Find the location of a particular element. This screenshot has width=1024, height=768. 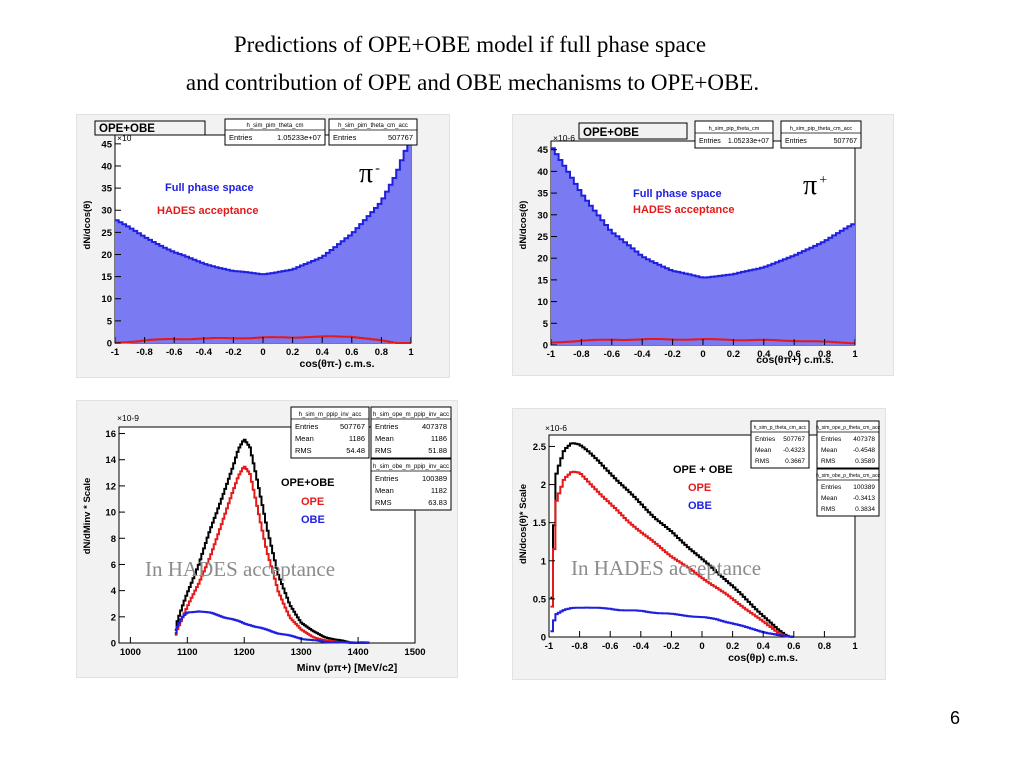

x-tick-label: 1100 is located at coordinates (187, 652).